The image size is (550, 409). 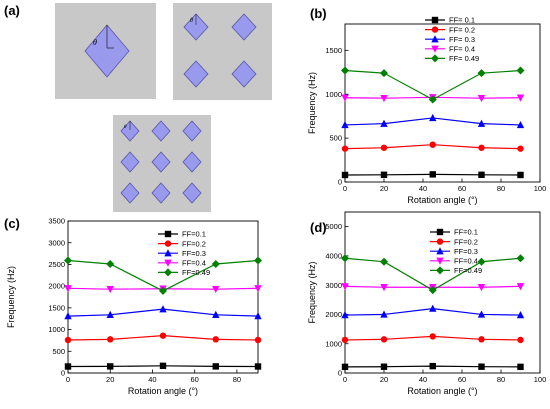 What do you see at coordinates (333, 256) in the screenshot?
I see `y-tick-label: 4000` at bounding box center [333, 256].